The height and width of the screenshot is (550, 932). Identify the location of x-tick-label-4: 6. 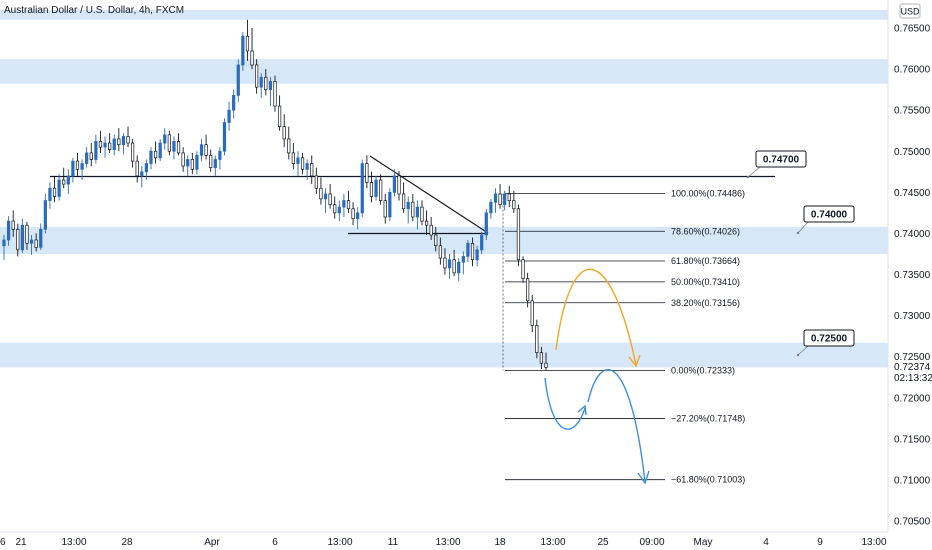
(275, 542).